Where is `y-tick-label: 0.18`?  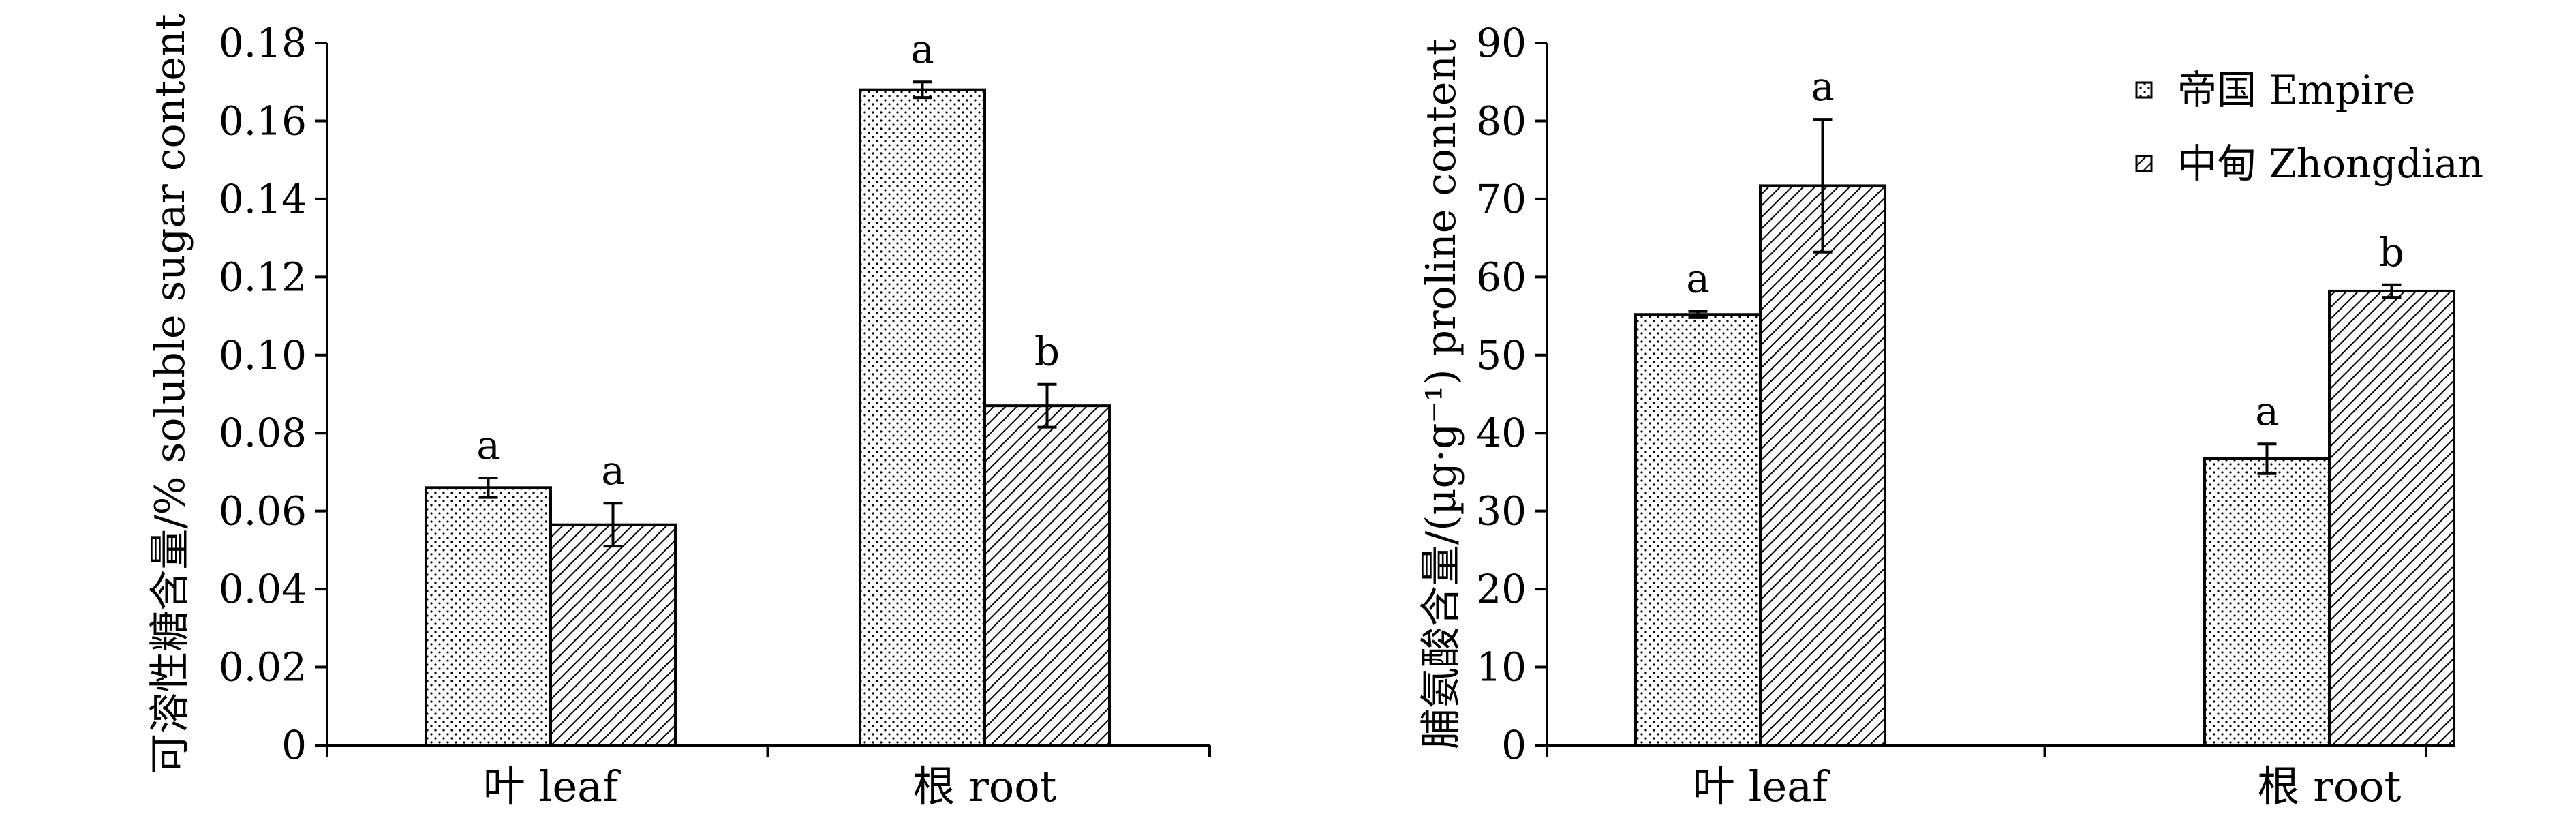
y-tick-label: 0.18 is located at coordinates (263, 43).